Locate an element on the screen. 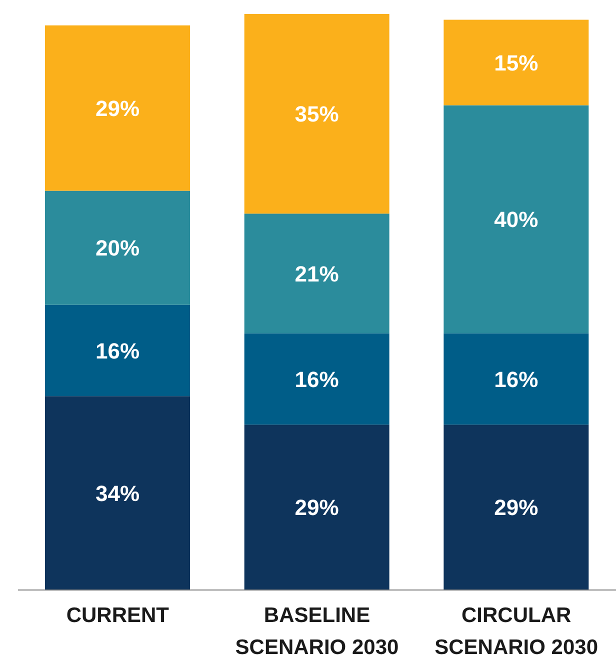 Image resolution: width=616 pixels, height=669 pixels. data-label: 34% is located at coordinates (117, 493).